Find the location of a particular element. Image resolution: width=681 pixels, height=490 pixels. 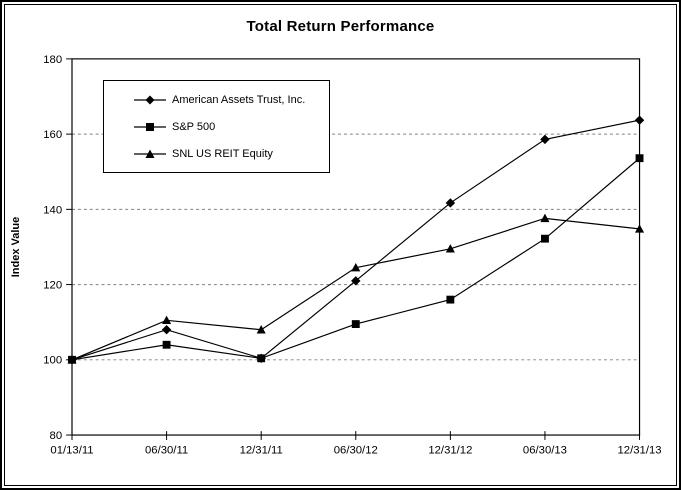

chart-title: Total Return Performance is located at coordinates (340, 26).